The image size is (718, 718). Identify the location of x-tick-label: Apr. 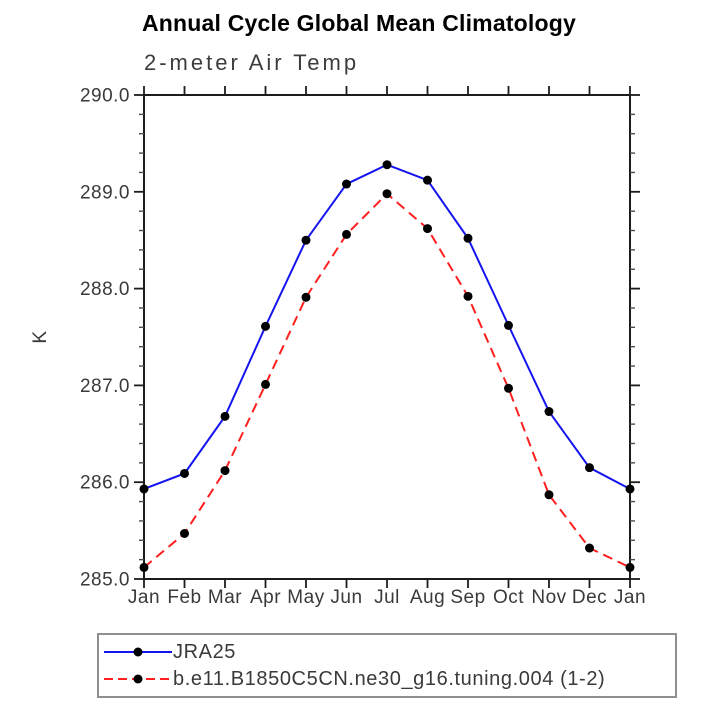
(265, 597).